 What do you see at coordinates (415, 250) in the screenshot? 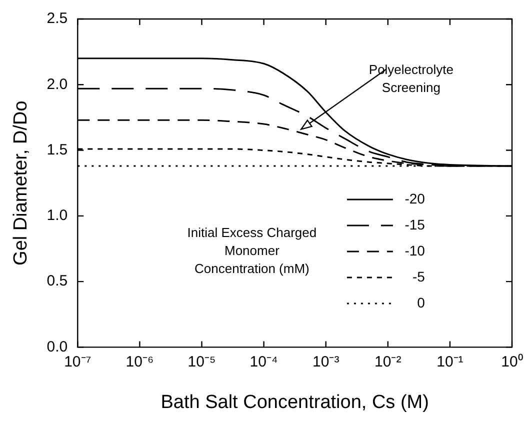
I see `legend-label: -10` at bounding box center [415, 250].